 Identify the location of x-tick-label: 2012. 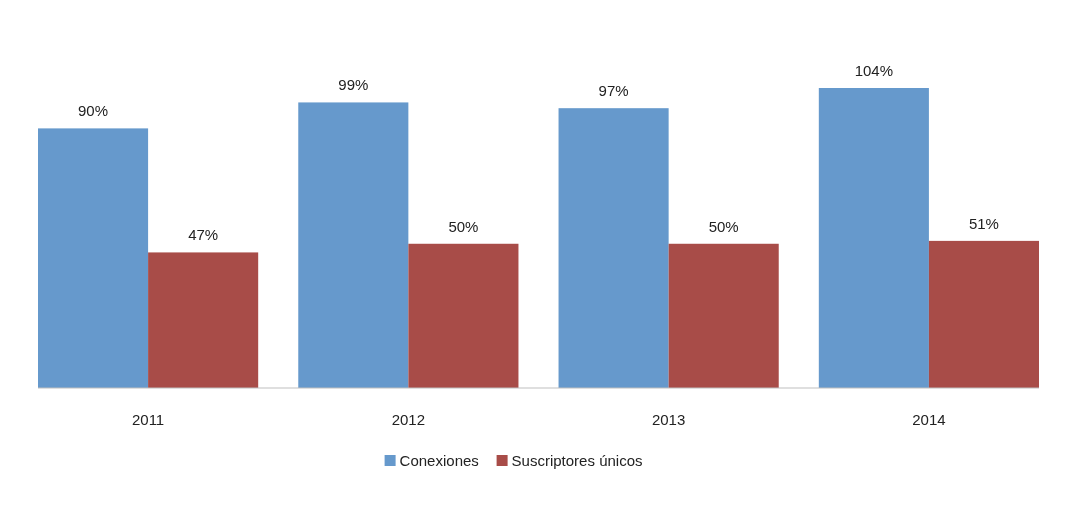
(408, 419).